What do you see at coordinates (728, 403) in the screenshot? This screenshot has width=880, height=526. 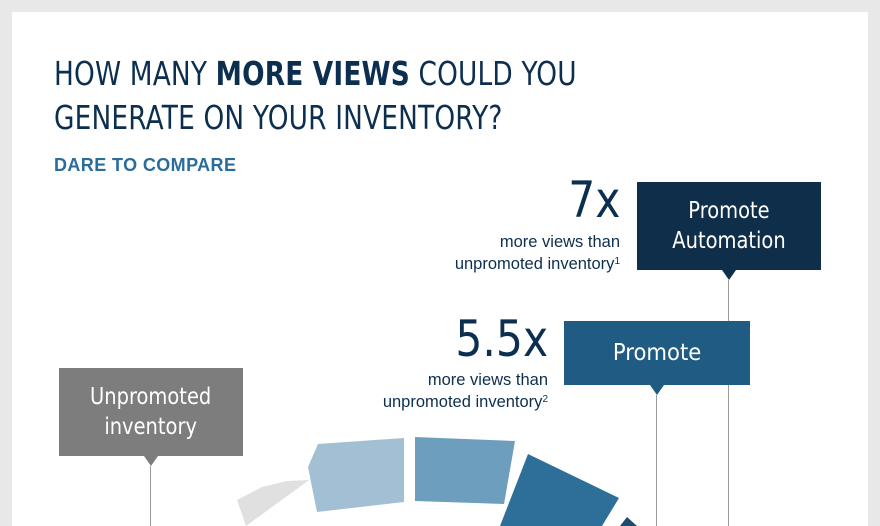 I see `automation-connector-line` at bounding box center [728, 403].